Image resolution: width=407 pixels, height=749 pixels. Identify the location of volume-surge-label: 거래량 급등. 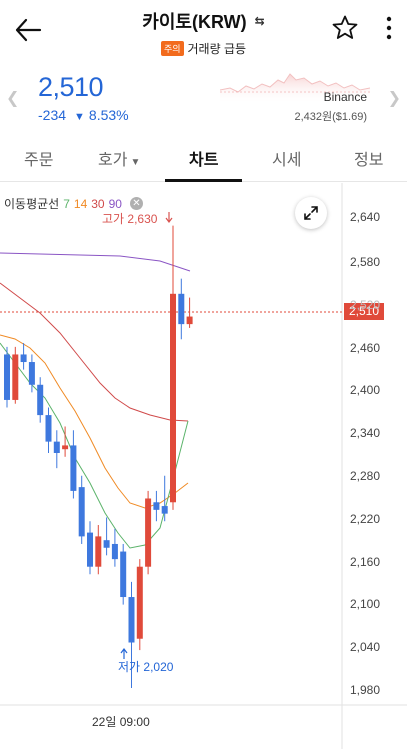
(217, 49).